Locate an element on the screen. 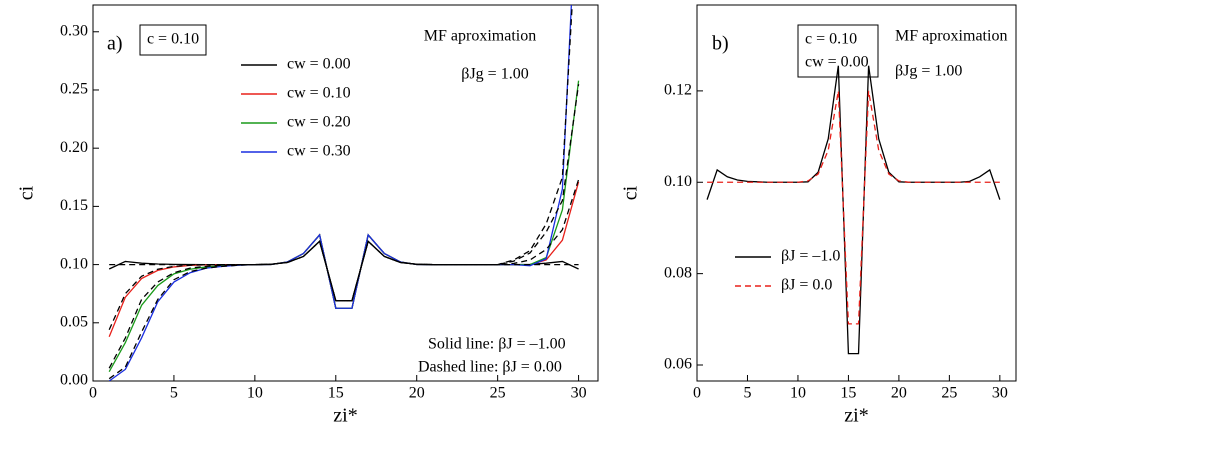  y-tick-label: 0.20 is located at coordinates (74, 147).